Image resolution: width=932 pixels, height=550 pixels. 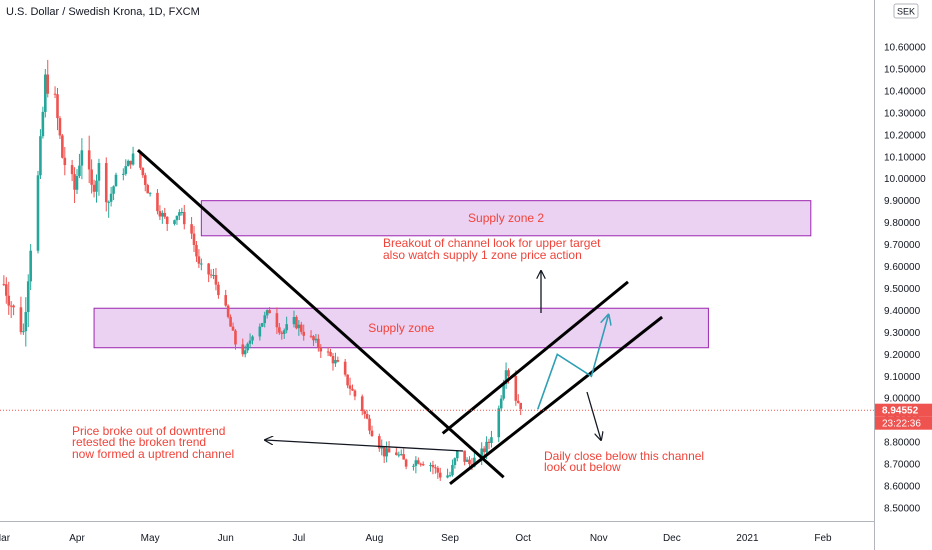 What do you see at coordinates (900, 411) in the screenshot?
I see `last-price-value: 8.94552` at bounding box center [900, 411].